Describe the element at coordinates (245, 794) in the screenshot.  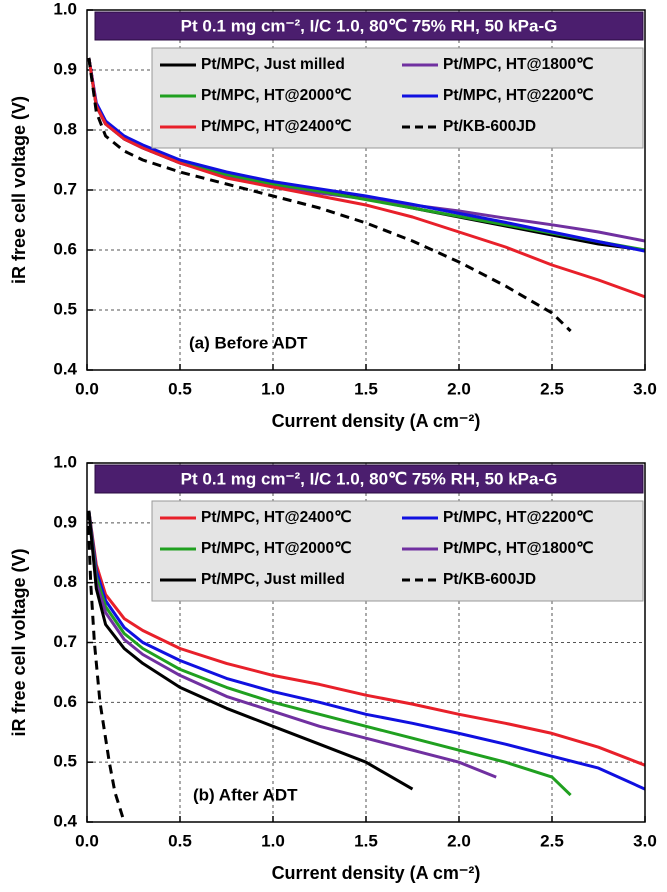
I see `annotation: (b) After ADT` at that location.